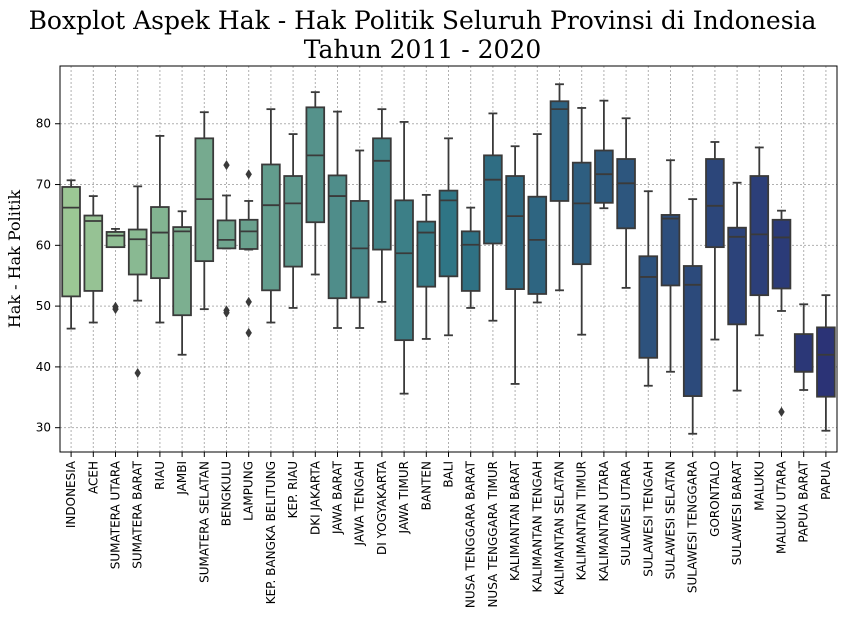 Image resolution: width=845 pixels, height=641 pixels. I want to click on box-jambi, so click(182, 283).